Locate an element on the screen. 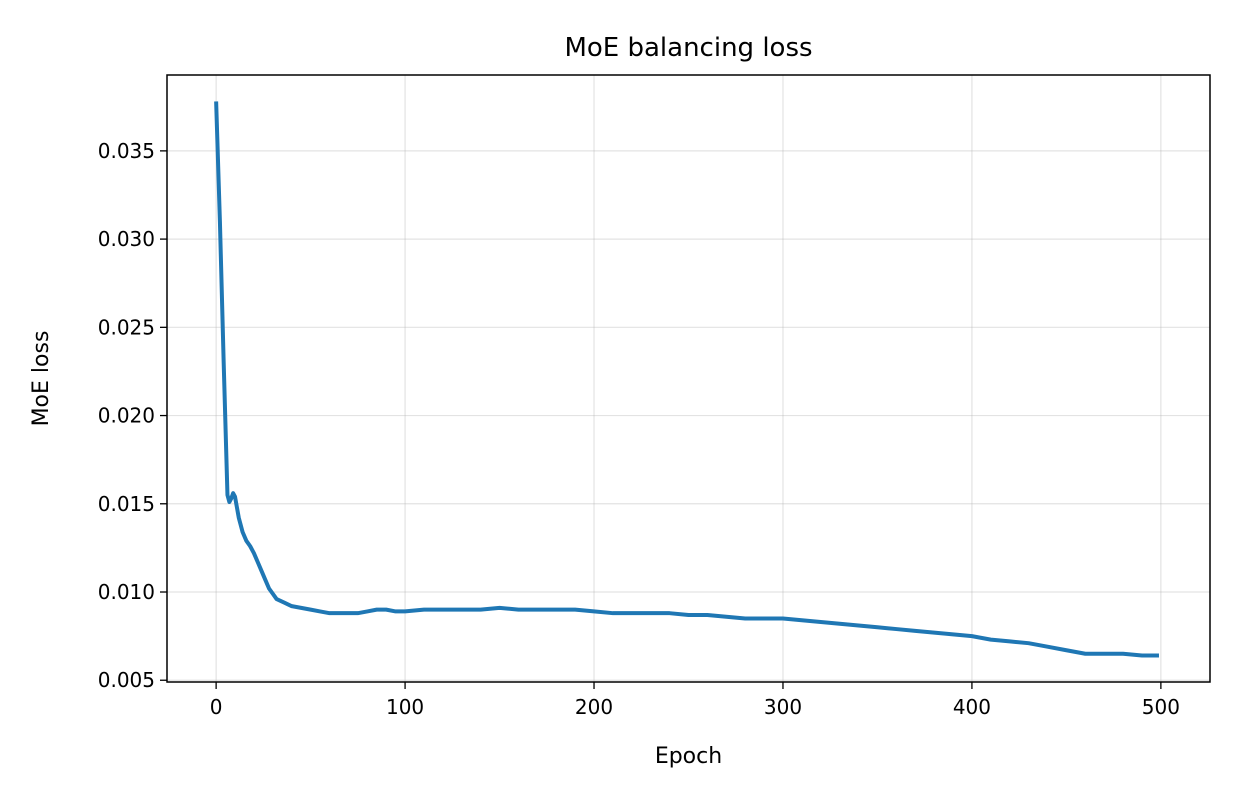 This screenshot has width=1240, height=800. x-tick-label: 400 is located at coordinates (972, 707).